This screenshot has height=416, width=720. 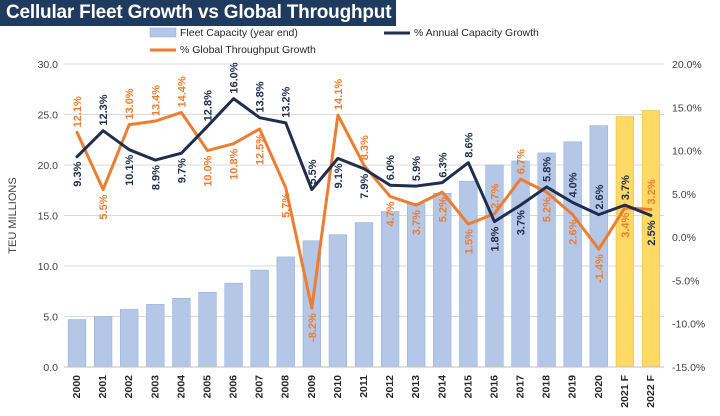 What do you see at coordinates (600, 268) in the screenshot?
I see `throughput-growth-data-label: -1.4%` at bounding box center [600, 268].